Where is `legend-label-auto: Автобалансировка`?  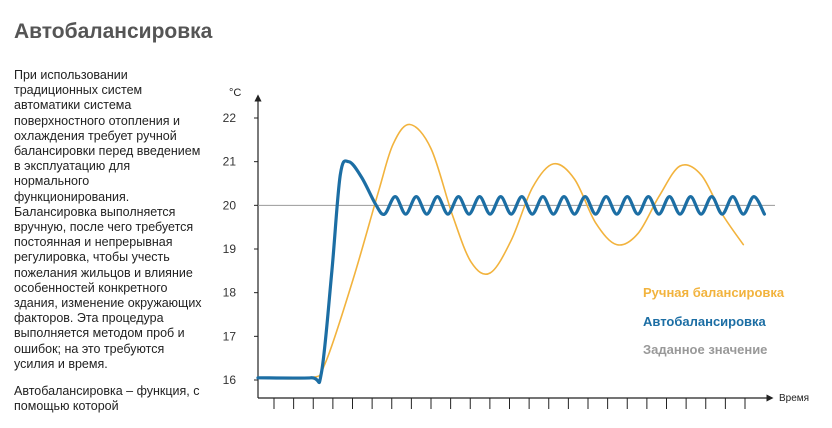
legend-label-auto: Автобалансировка is located at coordinates (705, 321).